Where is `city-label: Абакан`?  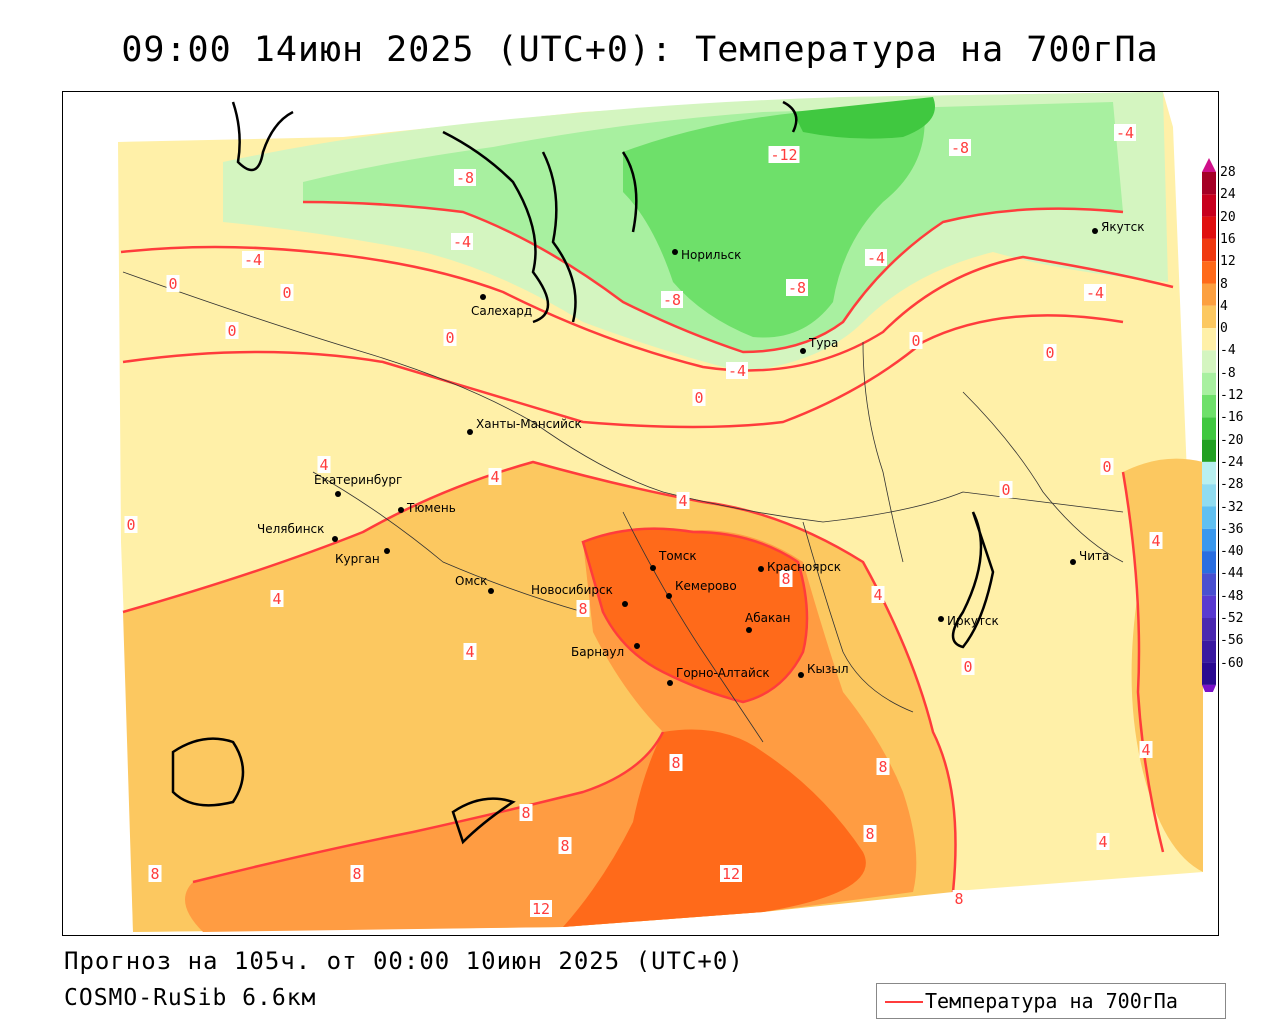 city-label: Абакан is located at coordinates (767, 618).